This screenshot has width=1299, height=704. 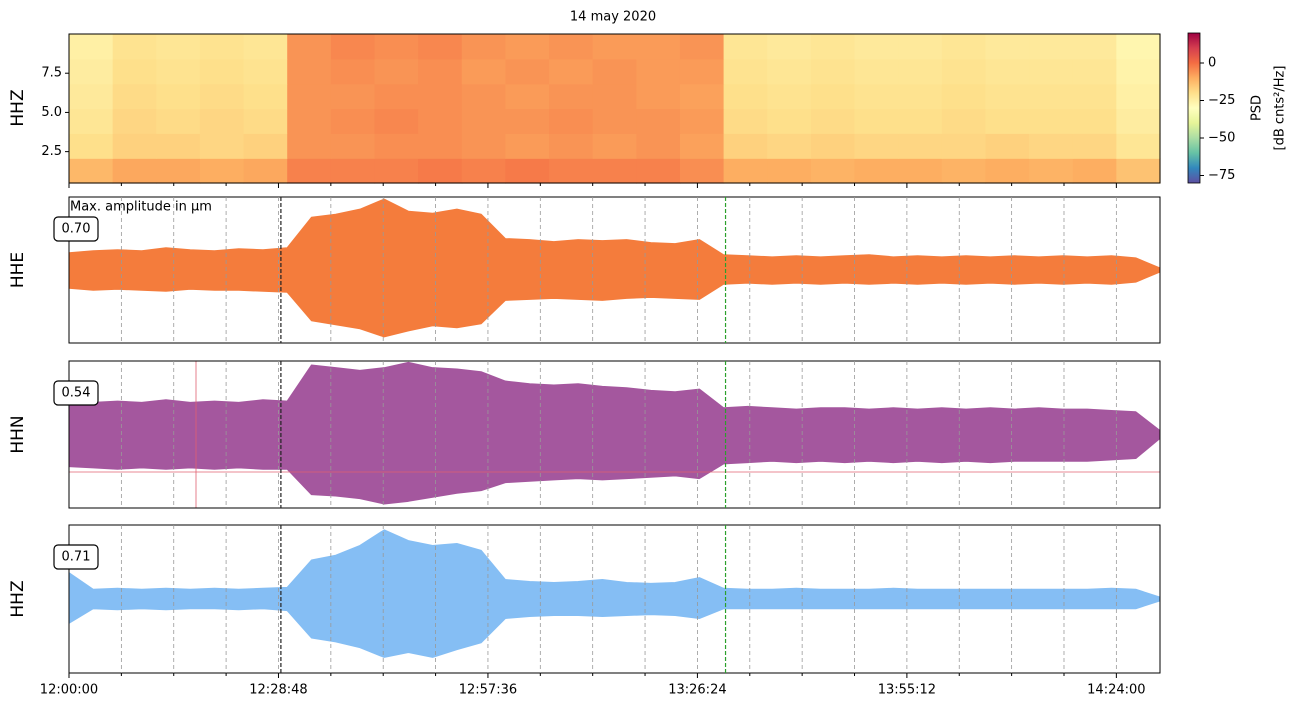 I want to click on x-tick-label: 12:00:00, so click(x=69, y=690).